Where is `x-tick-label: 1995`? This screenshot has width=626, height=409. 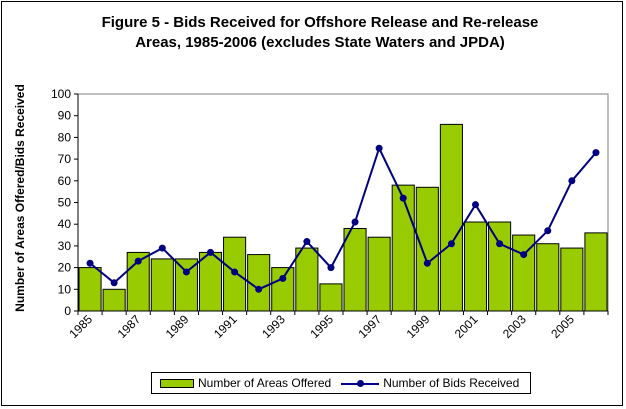 x-tick-label: 1995 is located at coordinates (321, 326).